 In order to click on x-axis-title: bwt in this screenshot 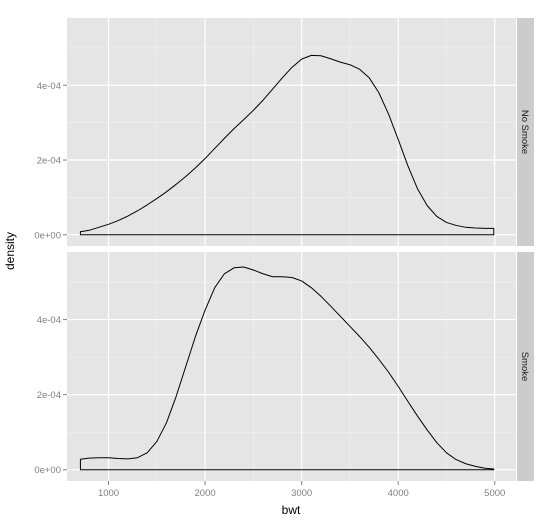, I will do `click(291, 510)`.